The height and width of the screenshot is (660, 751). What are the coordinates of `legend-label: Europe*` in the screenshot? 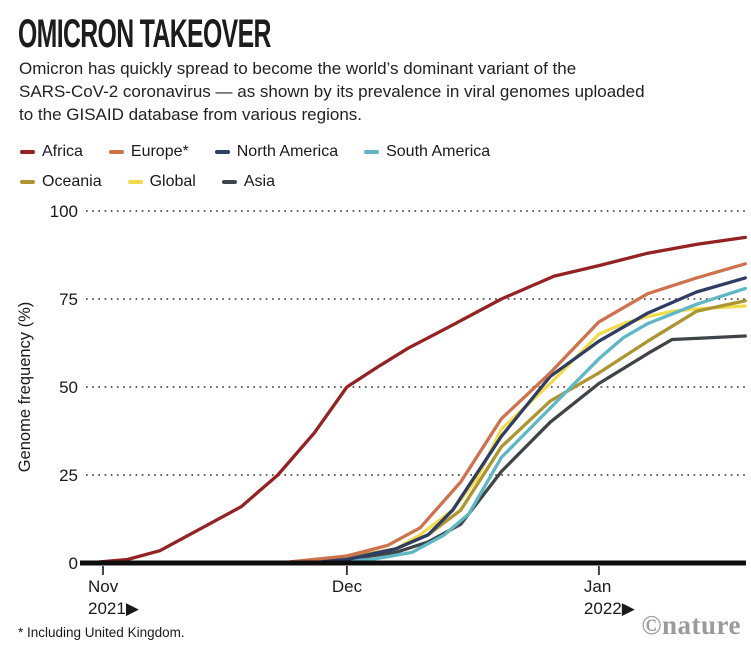 It's located at (159, 151).